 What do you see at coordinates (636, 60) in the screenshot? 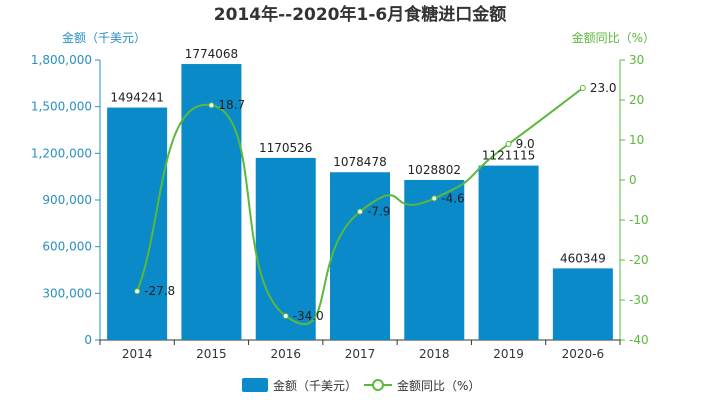
I see `y-right-tick-label: 30` at bounding box center [636, 60].